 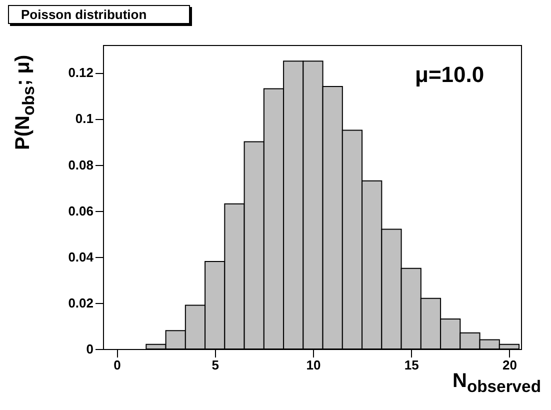 I want to click on x-tick-label: 10, so click(x=313, y=365).